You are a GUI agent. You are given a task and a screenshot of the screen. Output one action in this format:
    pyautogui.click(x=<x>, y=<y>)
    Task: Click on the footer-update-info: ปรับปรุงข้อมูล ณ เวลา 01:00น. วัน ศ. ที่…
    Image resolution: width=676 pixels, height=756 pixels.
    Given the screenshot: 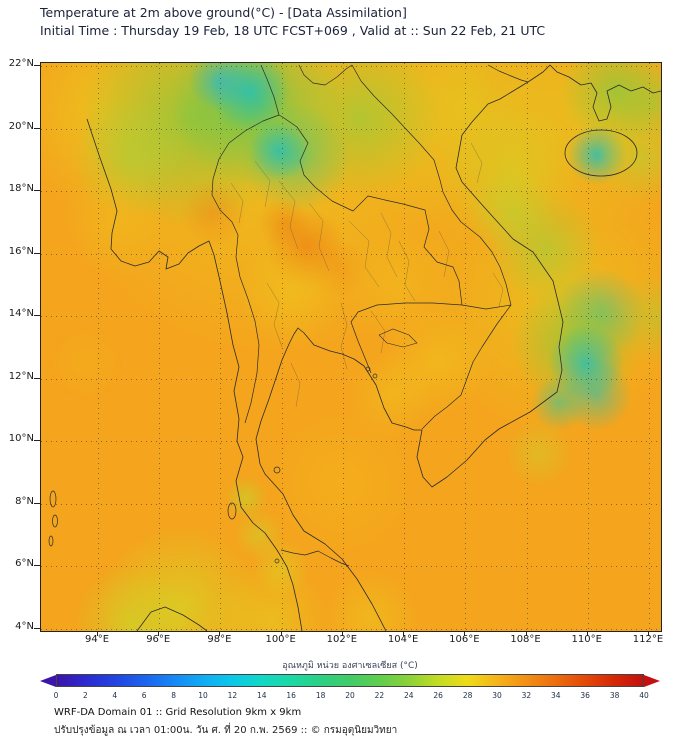 What is the action you would take?
    pyautogui.click(x=226, y=730)
    